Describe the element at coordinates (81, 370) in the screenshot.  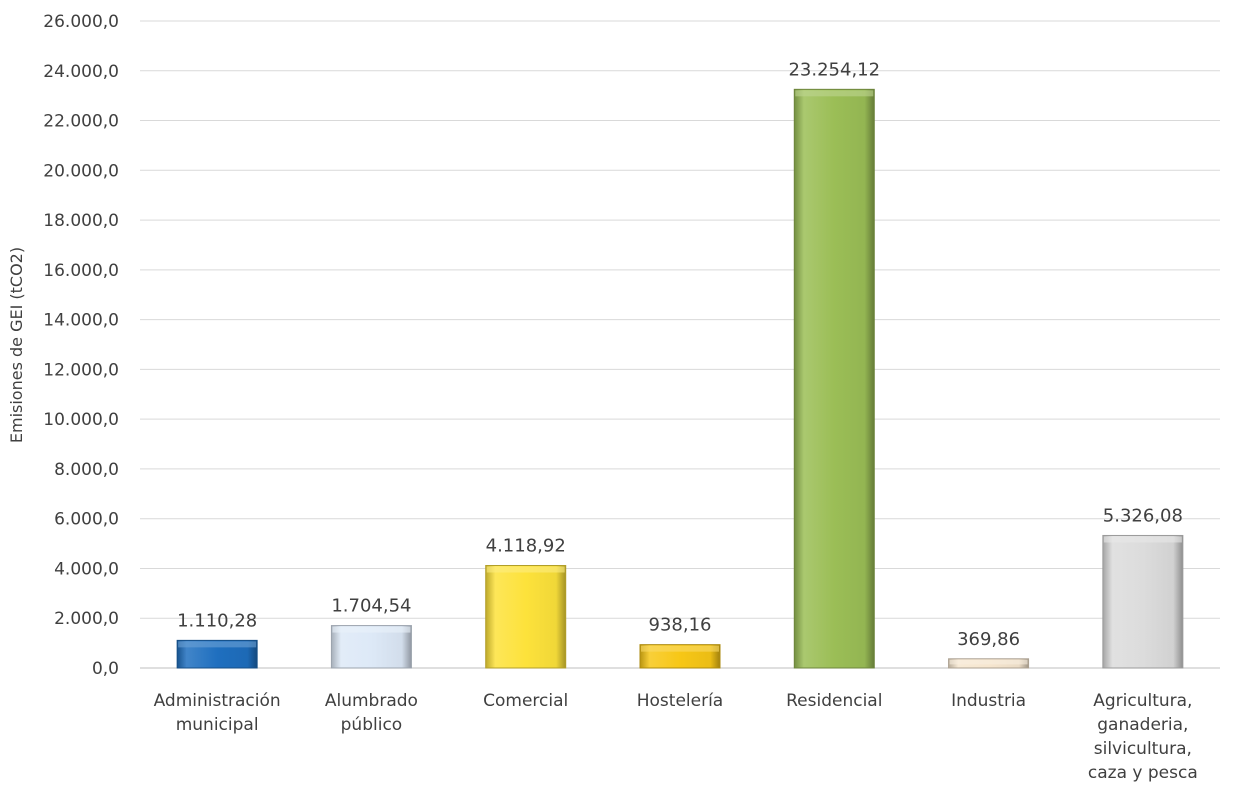
I see `y-tick-label: 12.000,0` at that location.